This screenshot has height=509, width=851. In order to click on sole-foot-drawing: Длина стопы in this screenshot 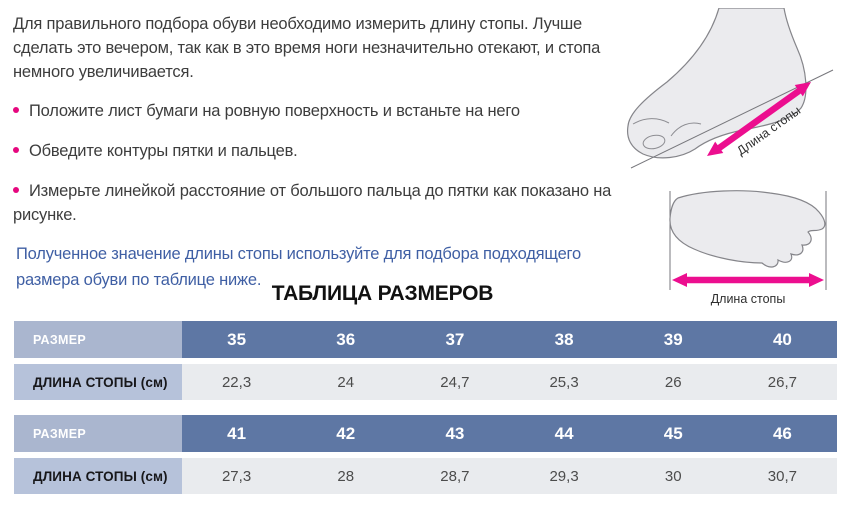, I will do `click(748, 248)`.